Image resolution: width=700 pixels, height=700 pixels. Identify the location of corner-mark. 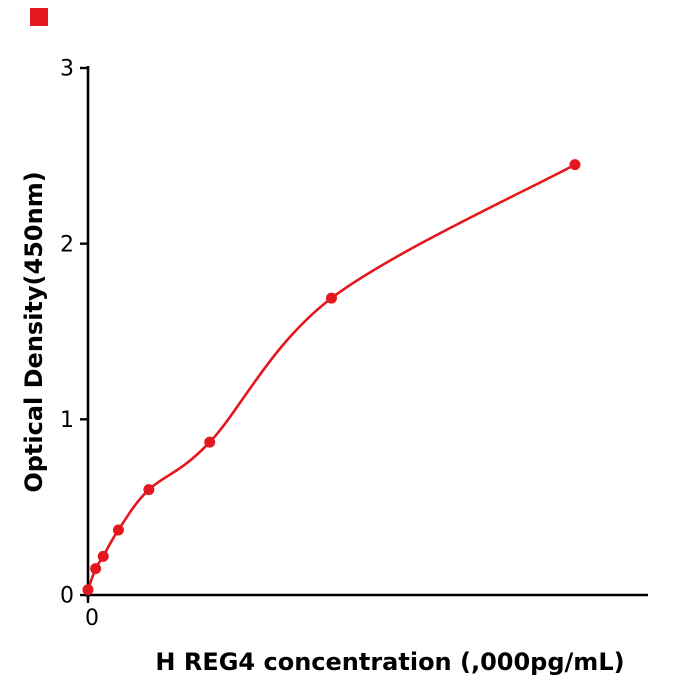
(39, 17).